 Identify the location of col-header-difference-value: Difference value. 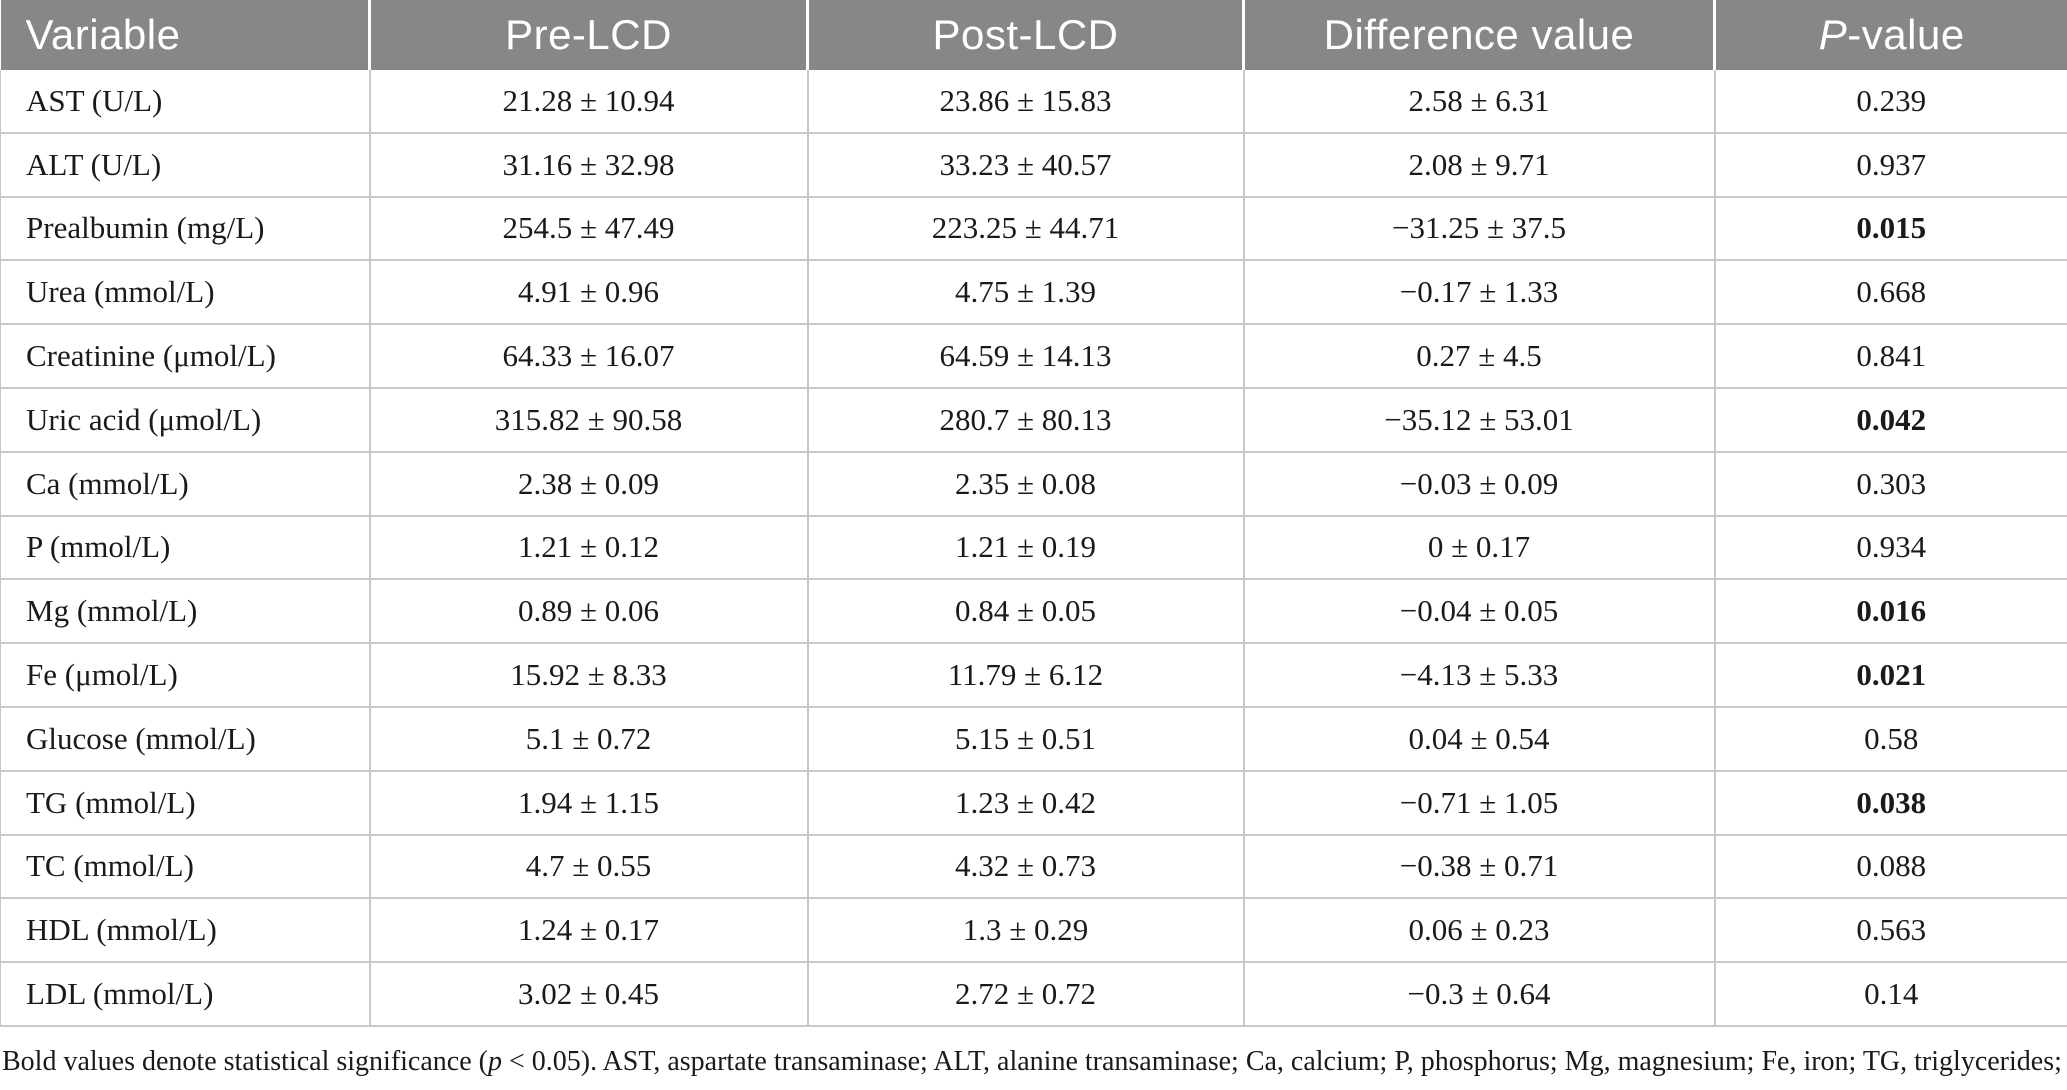
(1478, 35).